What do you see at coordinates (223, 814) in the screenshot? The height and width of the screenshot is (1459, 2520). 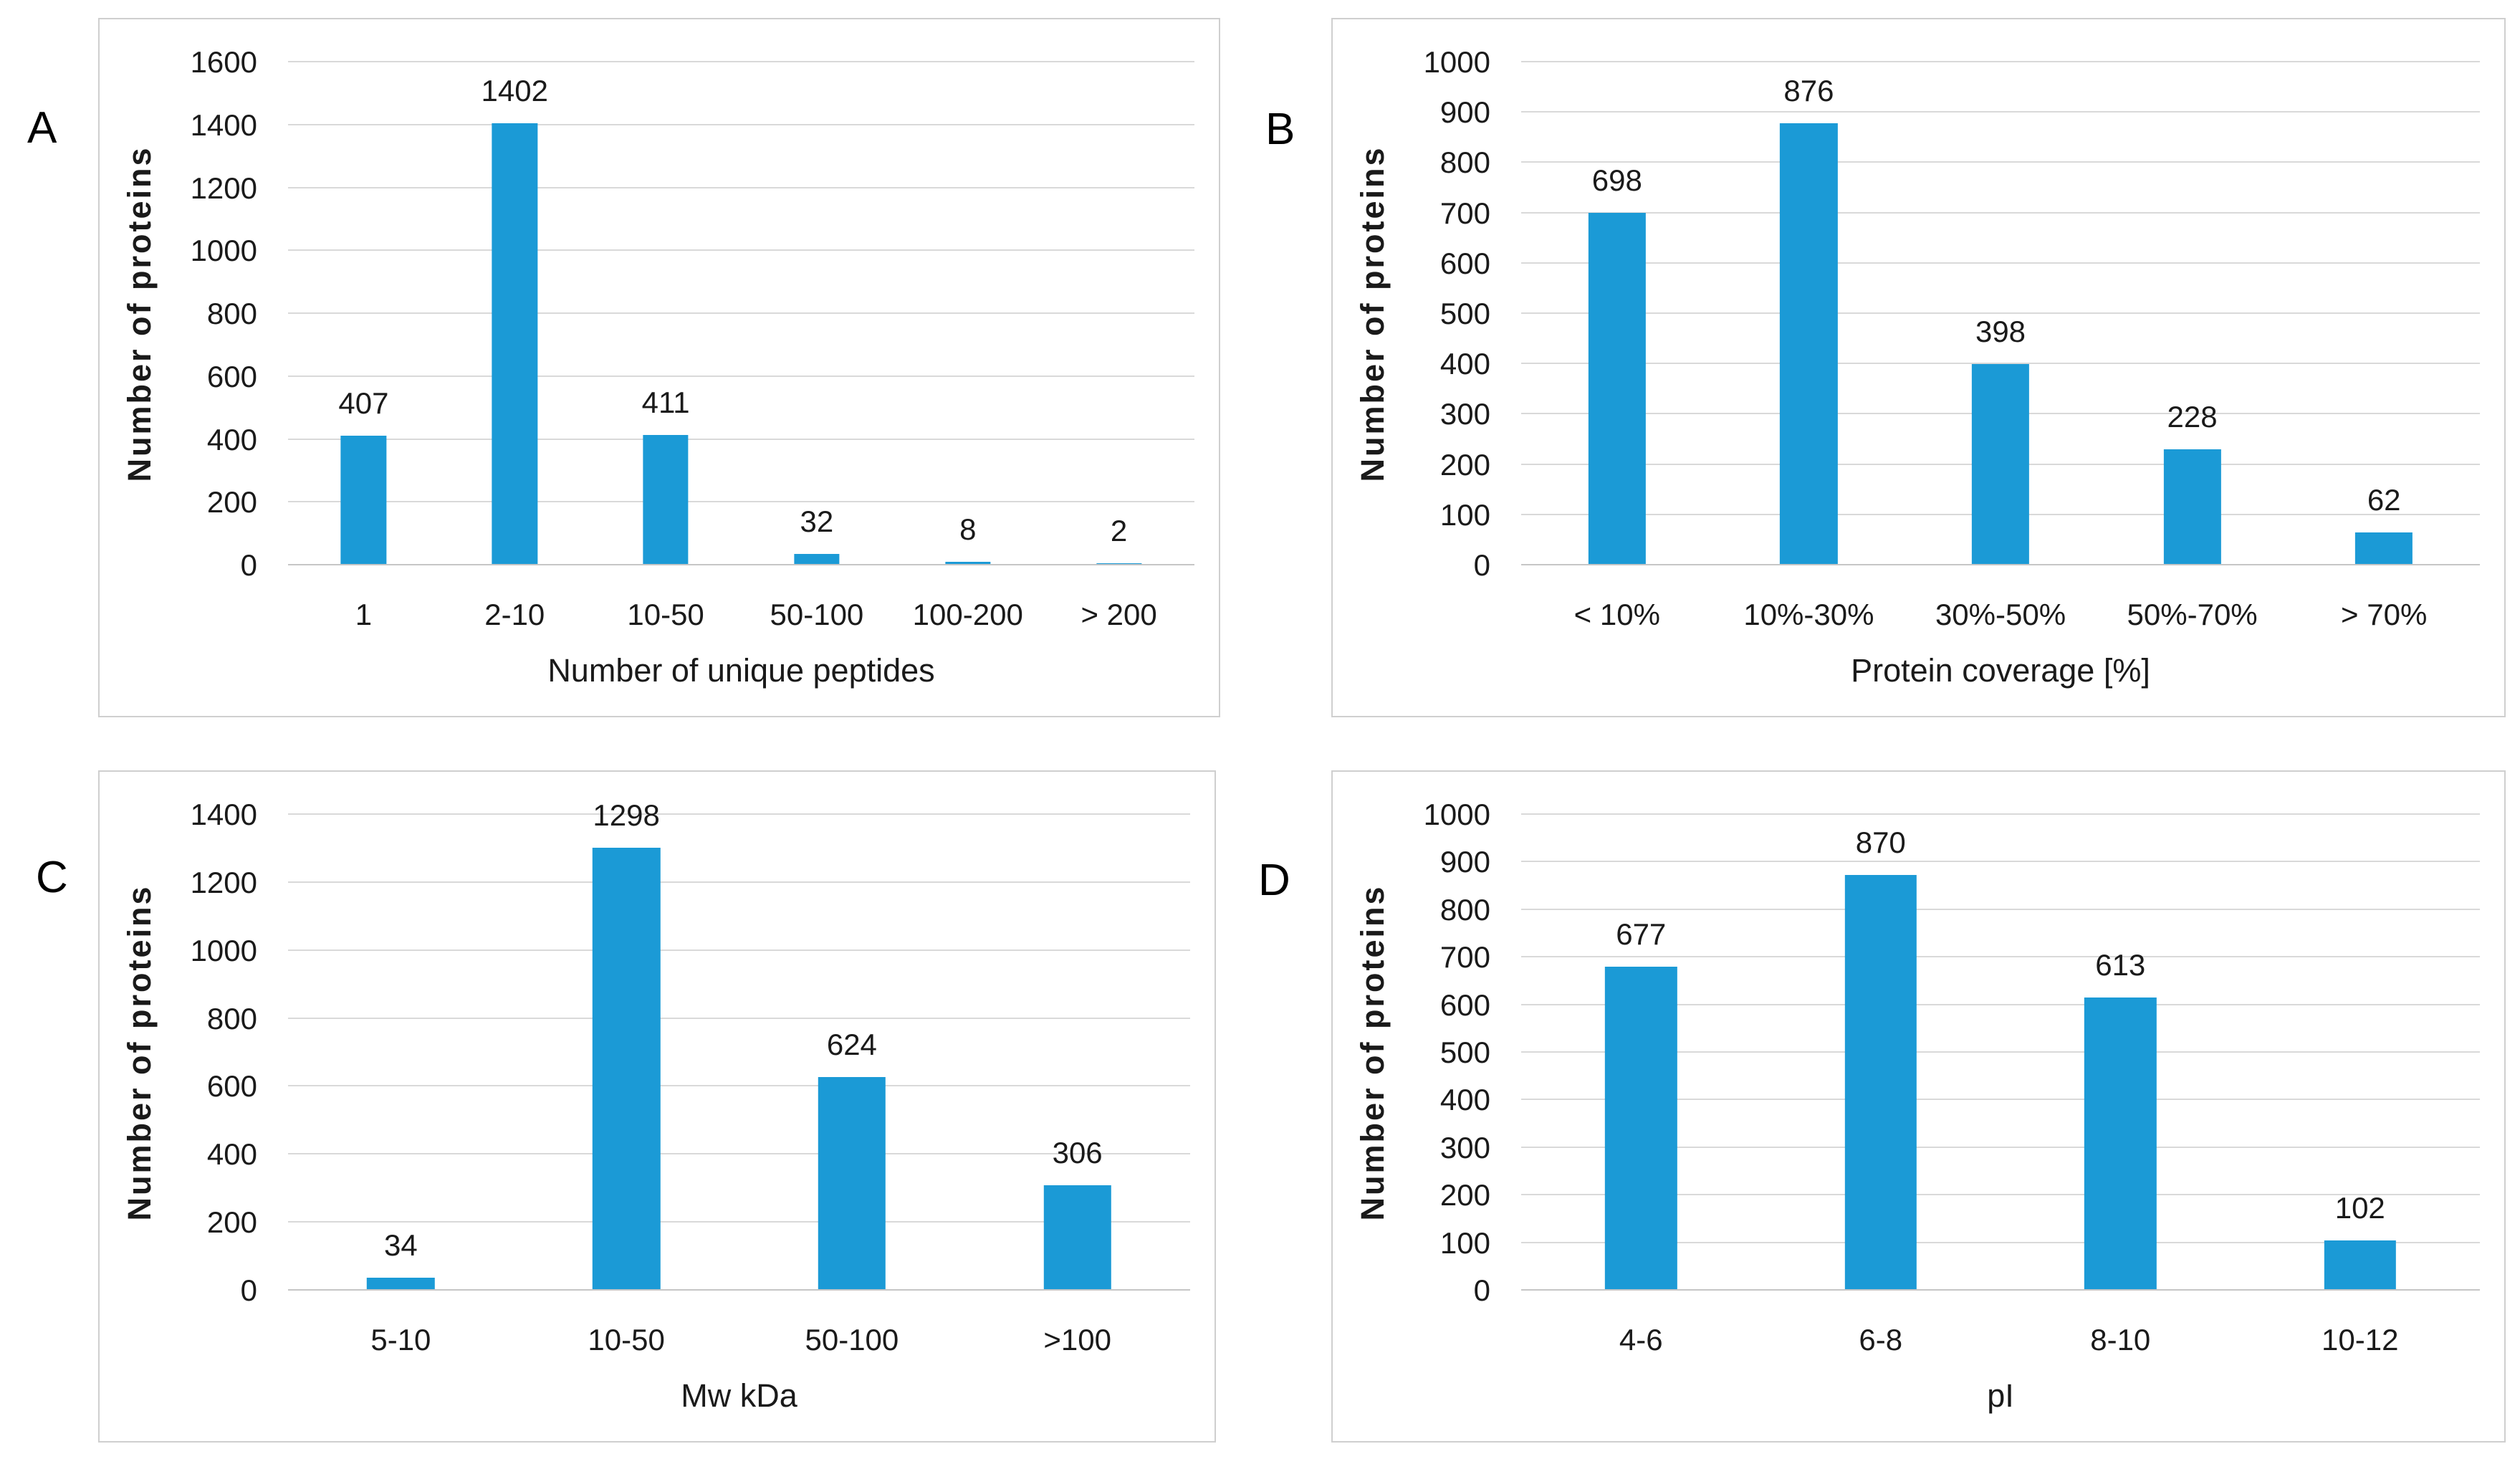 I see `y-tick-label: 1400` at bounding box center [223, 814].